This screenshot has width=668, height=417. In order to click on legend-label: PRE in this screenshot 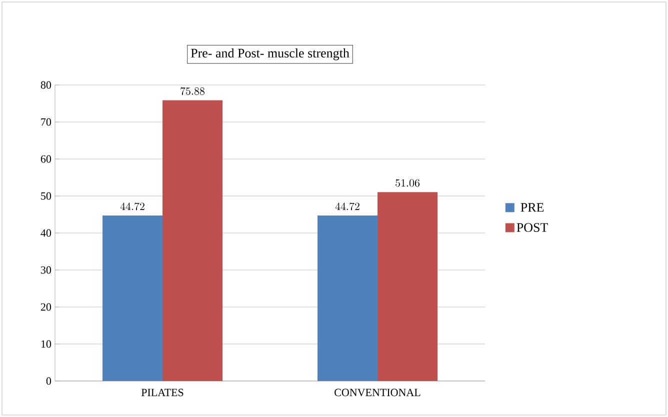, I will do `click(532, 207)`.